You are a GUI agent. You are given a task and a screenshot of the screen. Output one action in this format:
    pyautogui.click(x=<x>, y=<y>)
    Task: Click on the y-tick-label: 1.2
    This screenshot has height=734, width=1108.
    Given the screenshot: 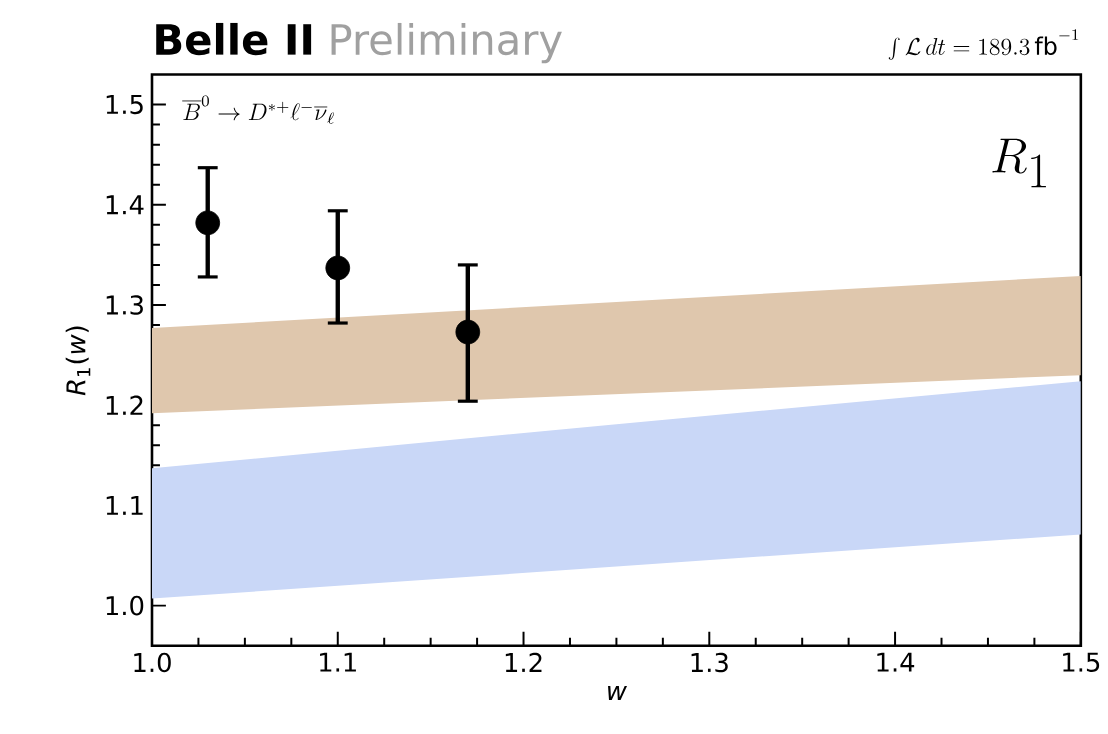 What is the action you would take?
    pyautogui.click(x=124, y=405)
    